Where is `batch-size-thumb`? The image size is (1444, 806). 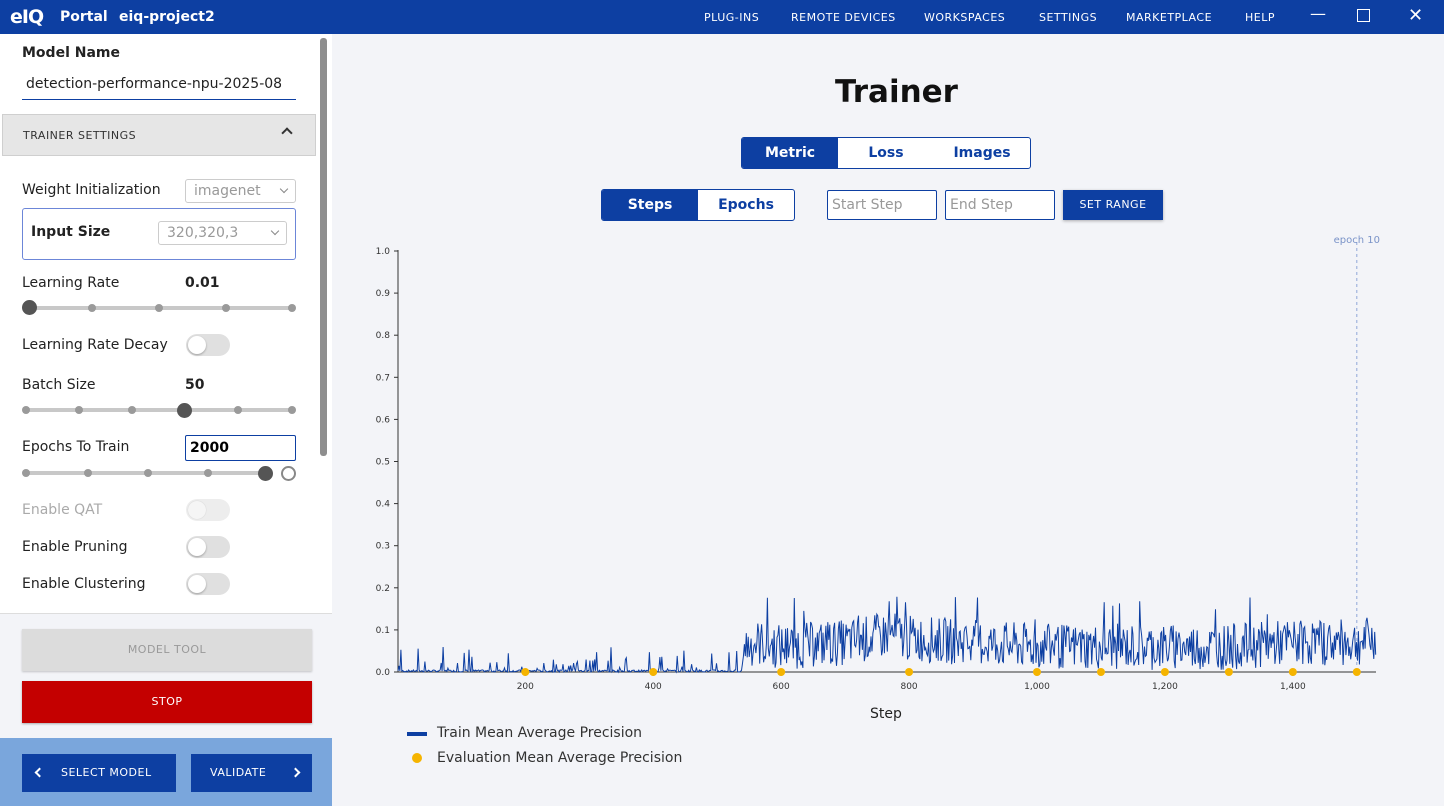 batch-size-thumb is located at coordinates (184, 410).